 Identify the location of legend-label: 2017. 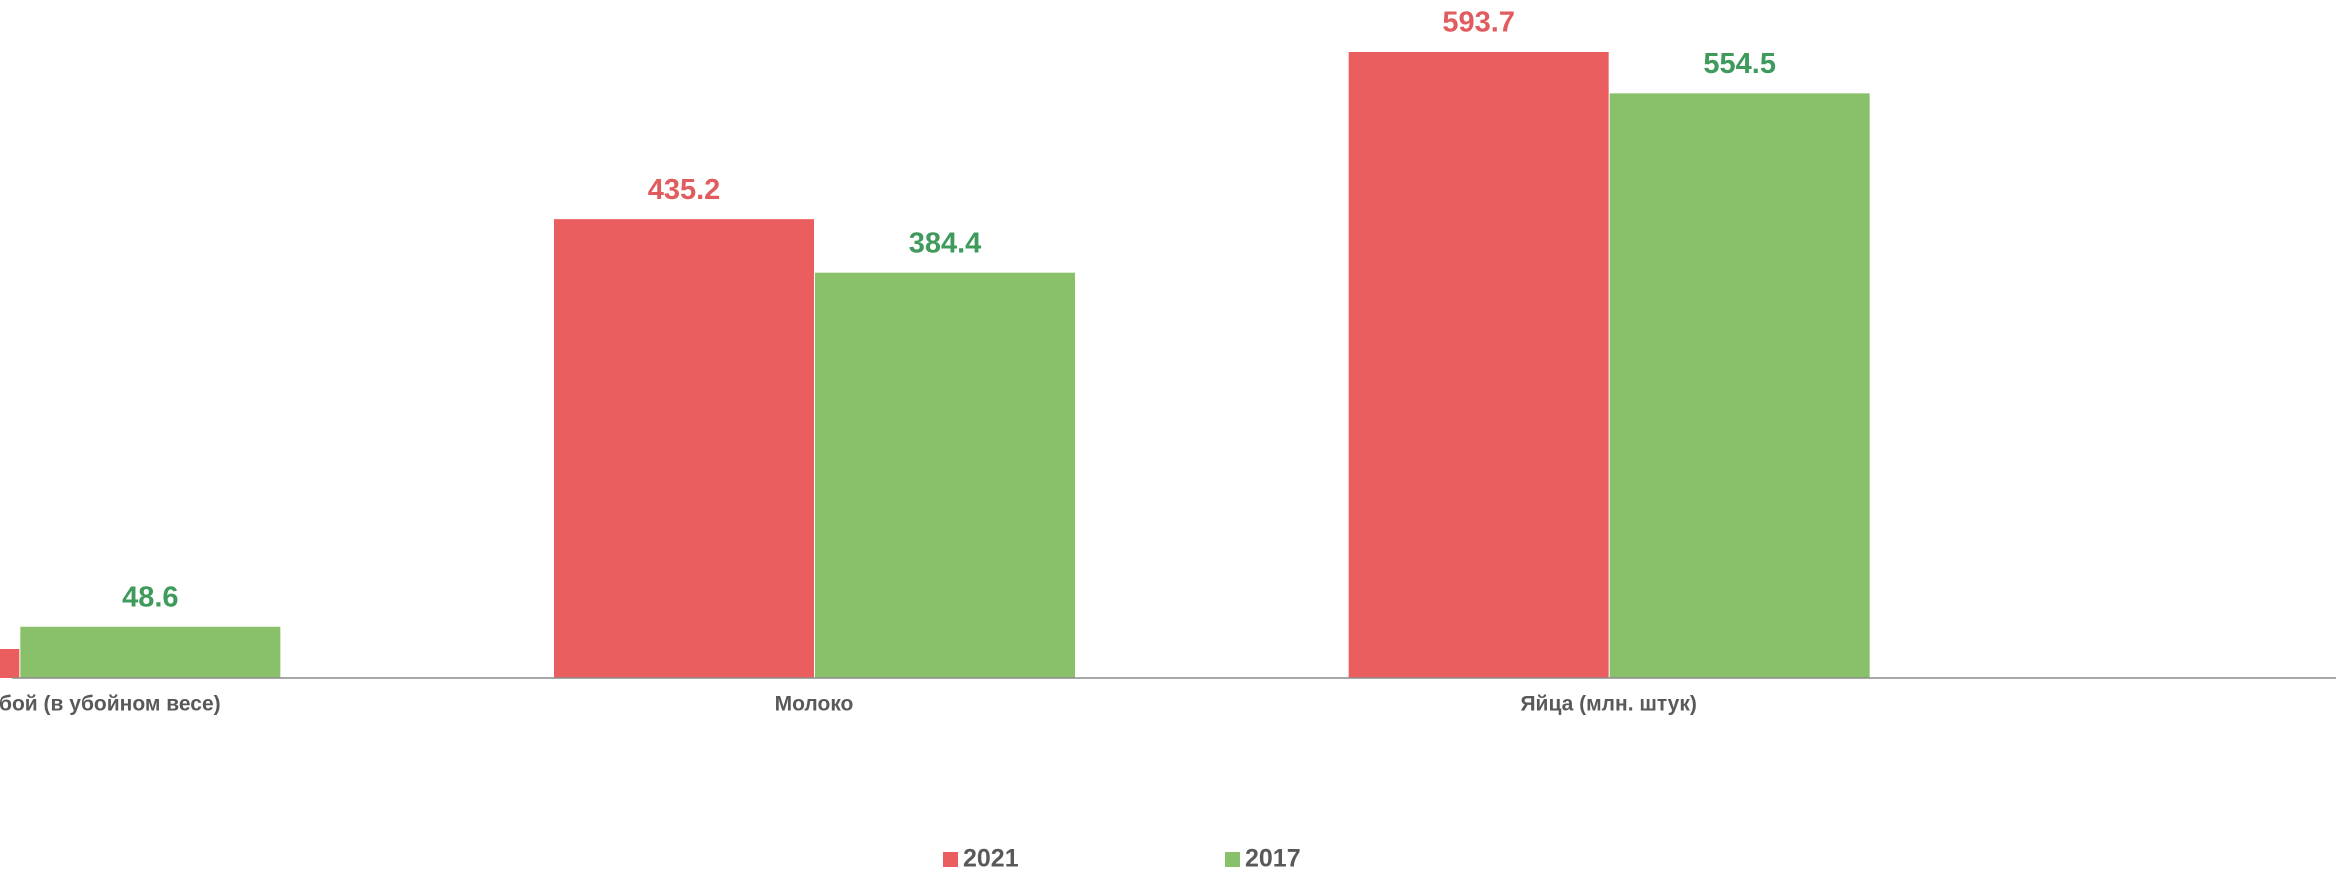
(1273, 858).